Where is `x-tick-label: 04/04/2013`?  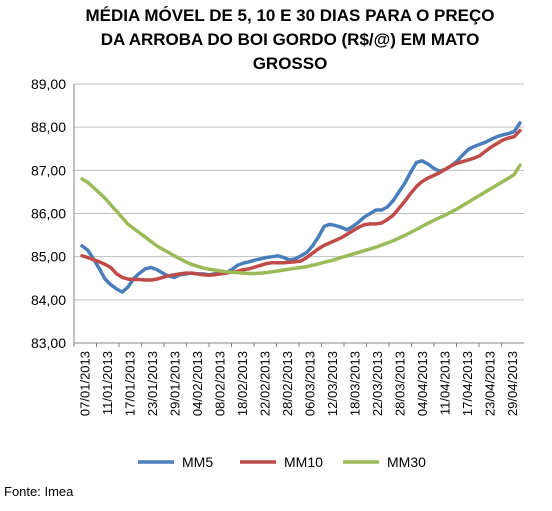
x-tick-label: 04/04/2013 is located at coordinates (422, 383).